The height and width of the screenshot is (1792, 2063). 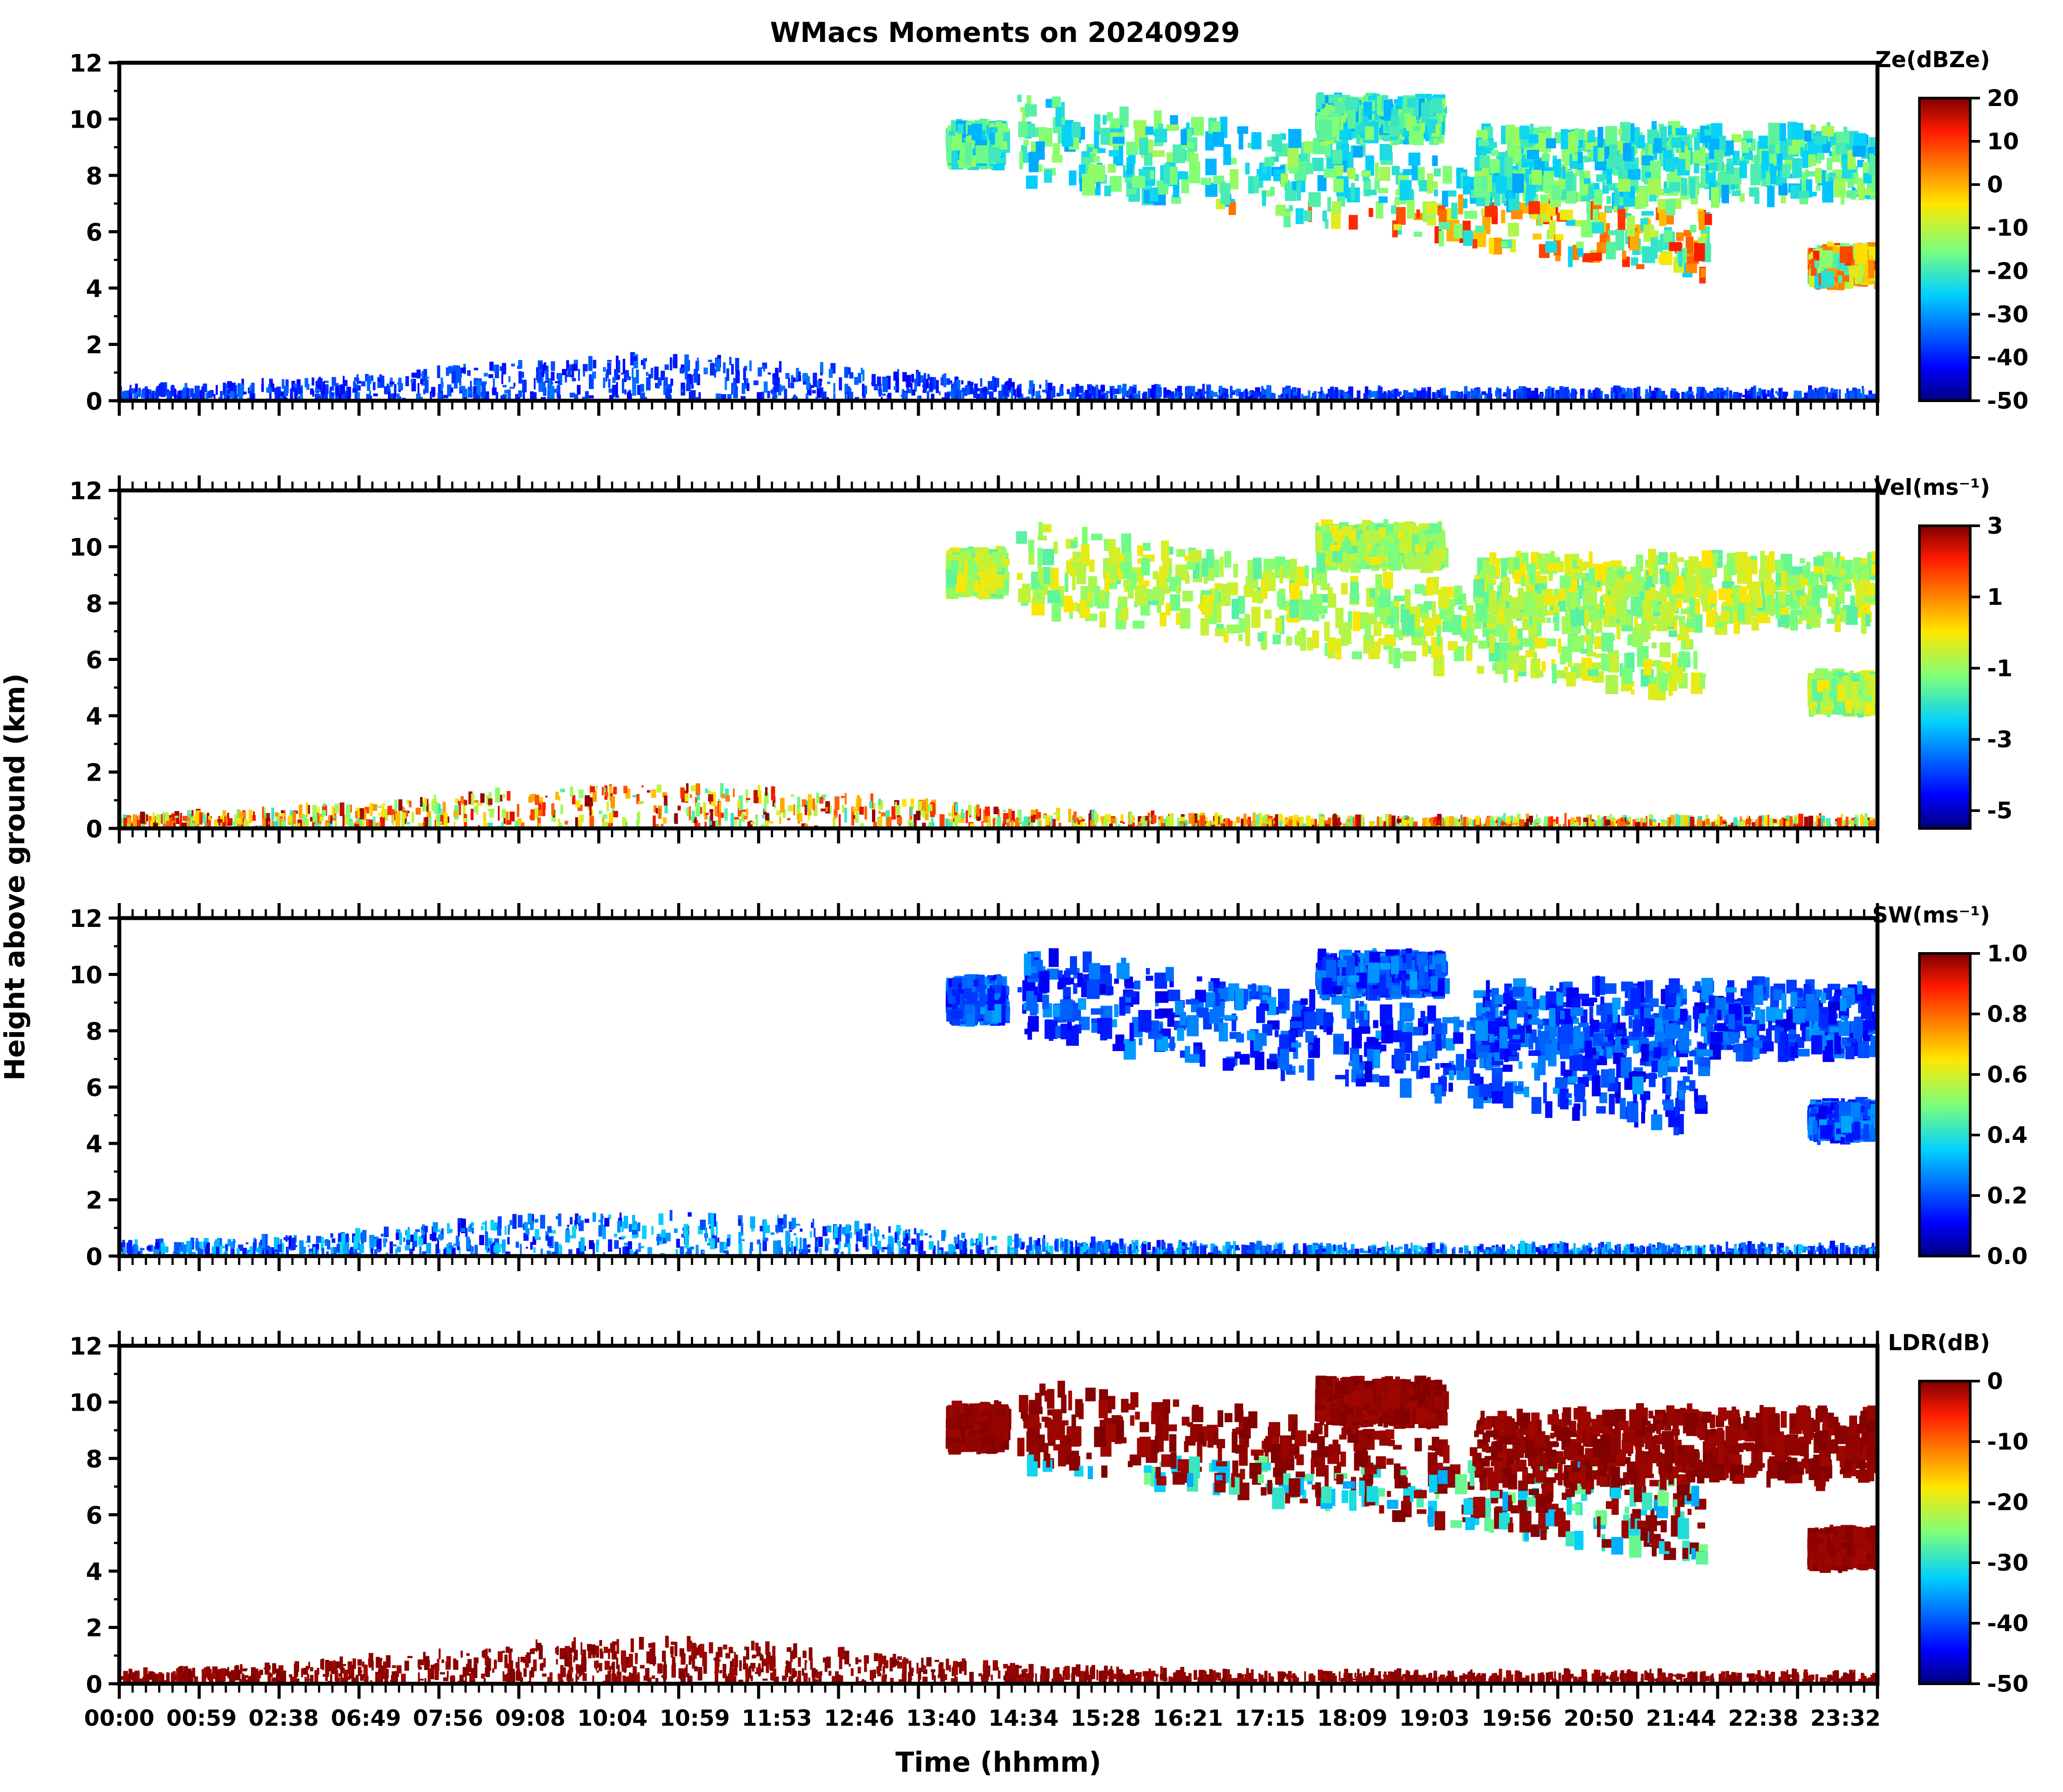 What do you see at coordinates (2008, 271) in the screenshot?
I see `colorbar-tick-label: -20` at bounding box center [2008, 271].